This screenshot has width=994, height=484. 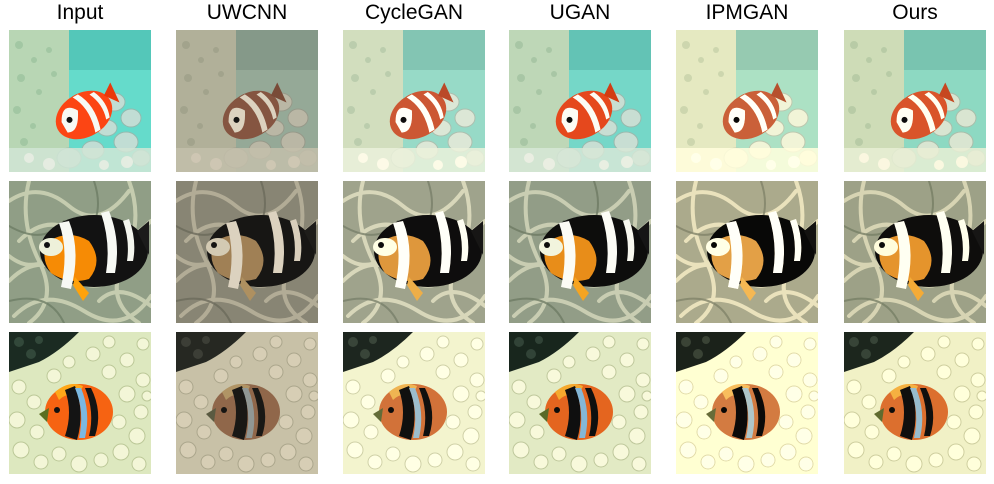 I want to click on image-clownfish-coral-turquoise-ugan, so click(x=580, y=101).